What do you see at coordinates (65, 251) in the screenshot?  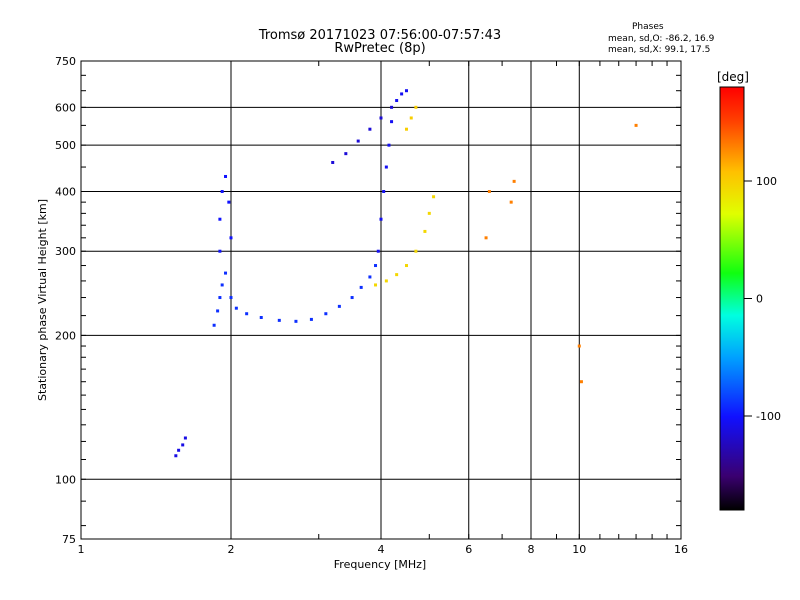 I see `y-tick-label: 300` at bounding box center [65, 251].